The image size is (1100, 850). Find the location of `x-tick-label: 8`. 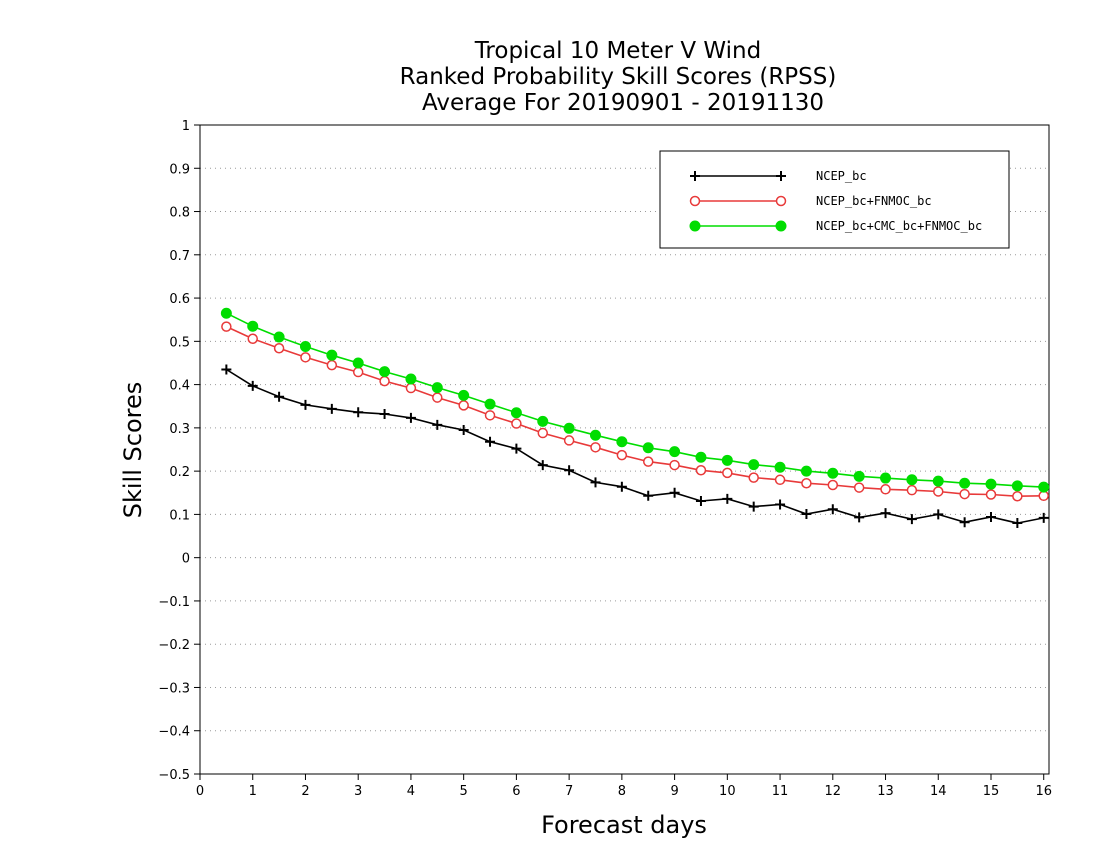

x-tick-label: 8 is located at coordinates (622, 791).